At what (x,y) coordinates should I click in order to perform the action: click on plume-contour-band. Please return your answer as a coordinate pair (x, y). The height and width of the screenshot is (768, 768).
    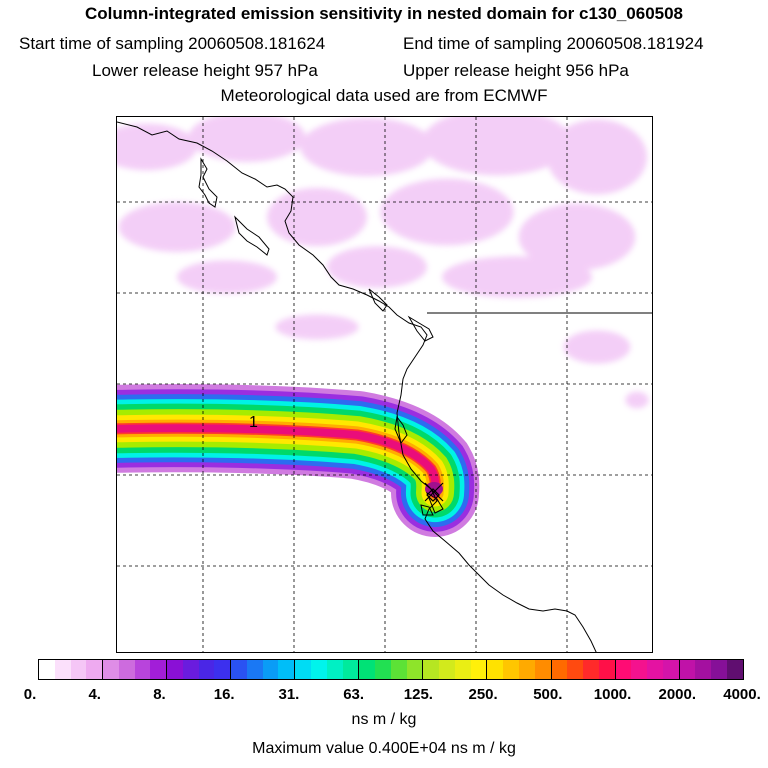
    Looking at the image, I should click on (278, 460).